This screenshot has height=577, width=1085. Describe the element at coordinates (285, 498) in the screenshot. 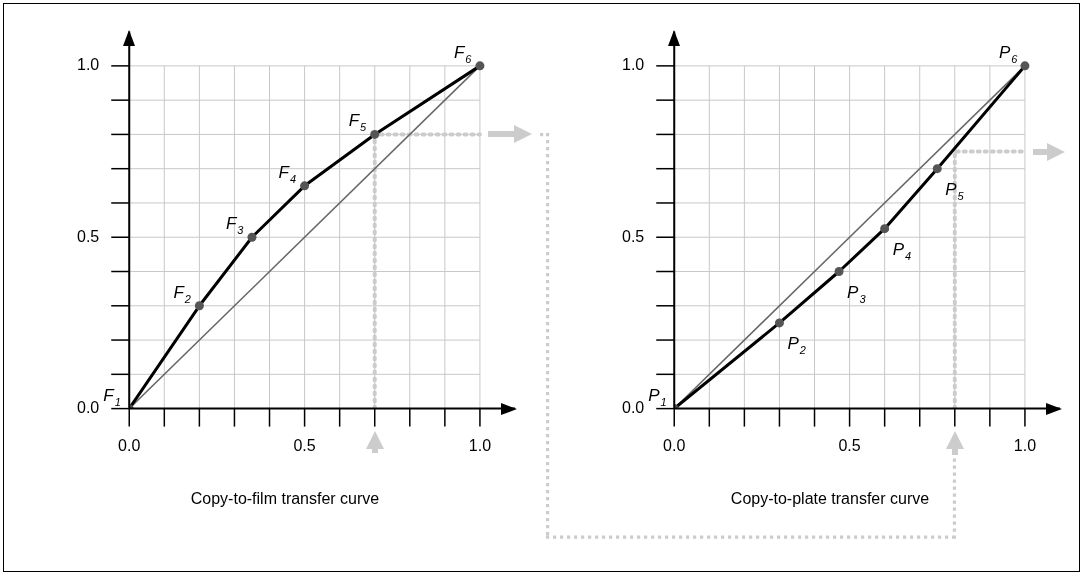

I see `text: Copy-to-film transfer curve` at that location.